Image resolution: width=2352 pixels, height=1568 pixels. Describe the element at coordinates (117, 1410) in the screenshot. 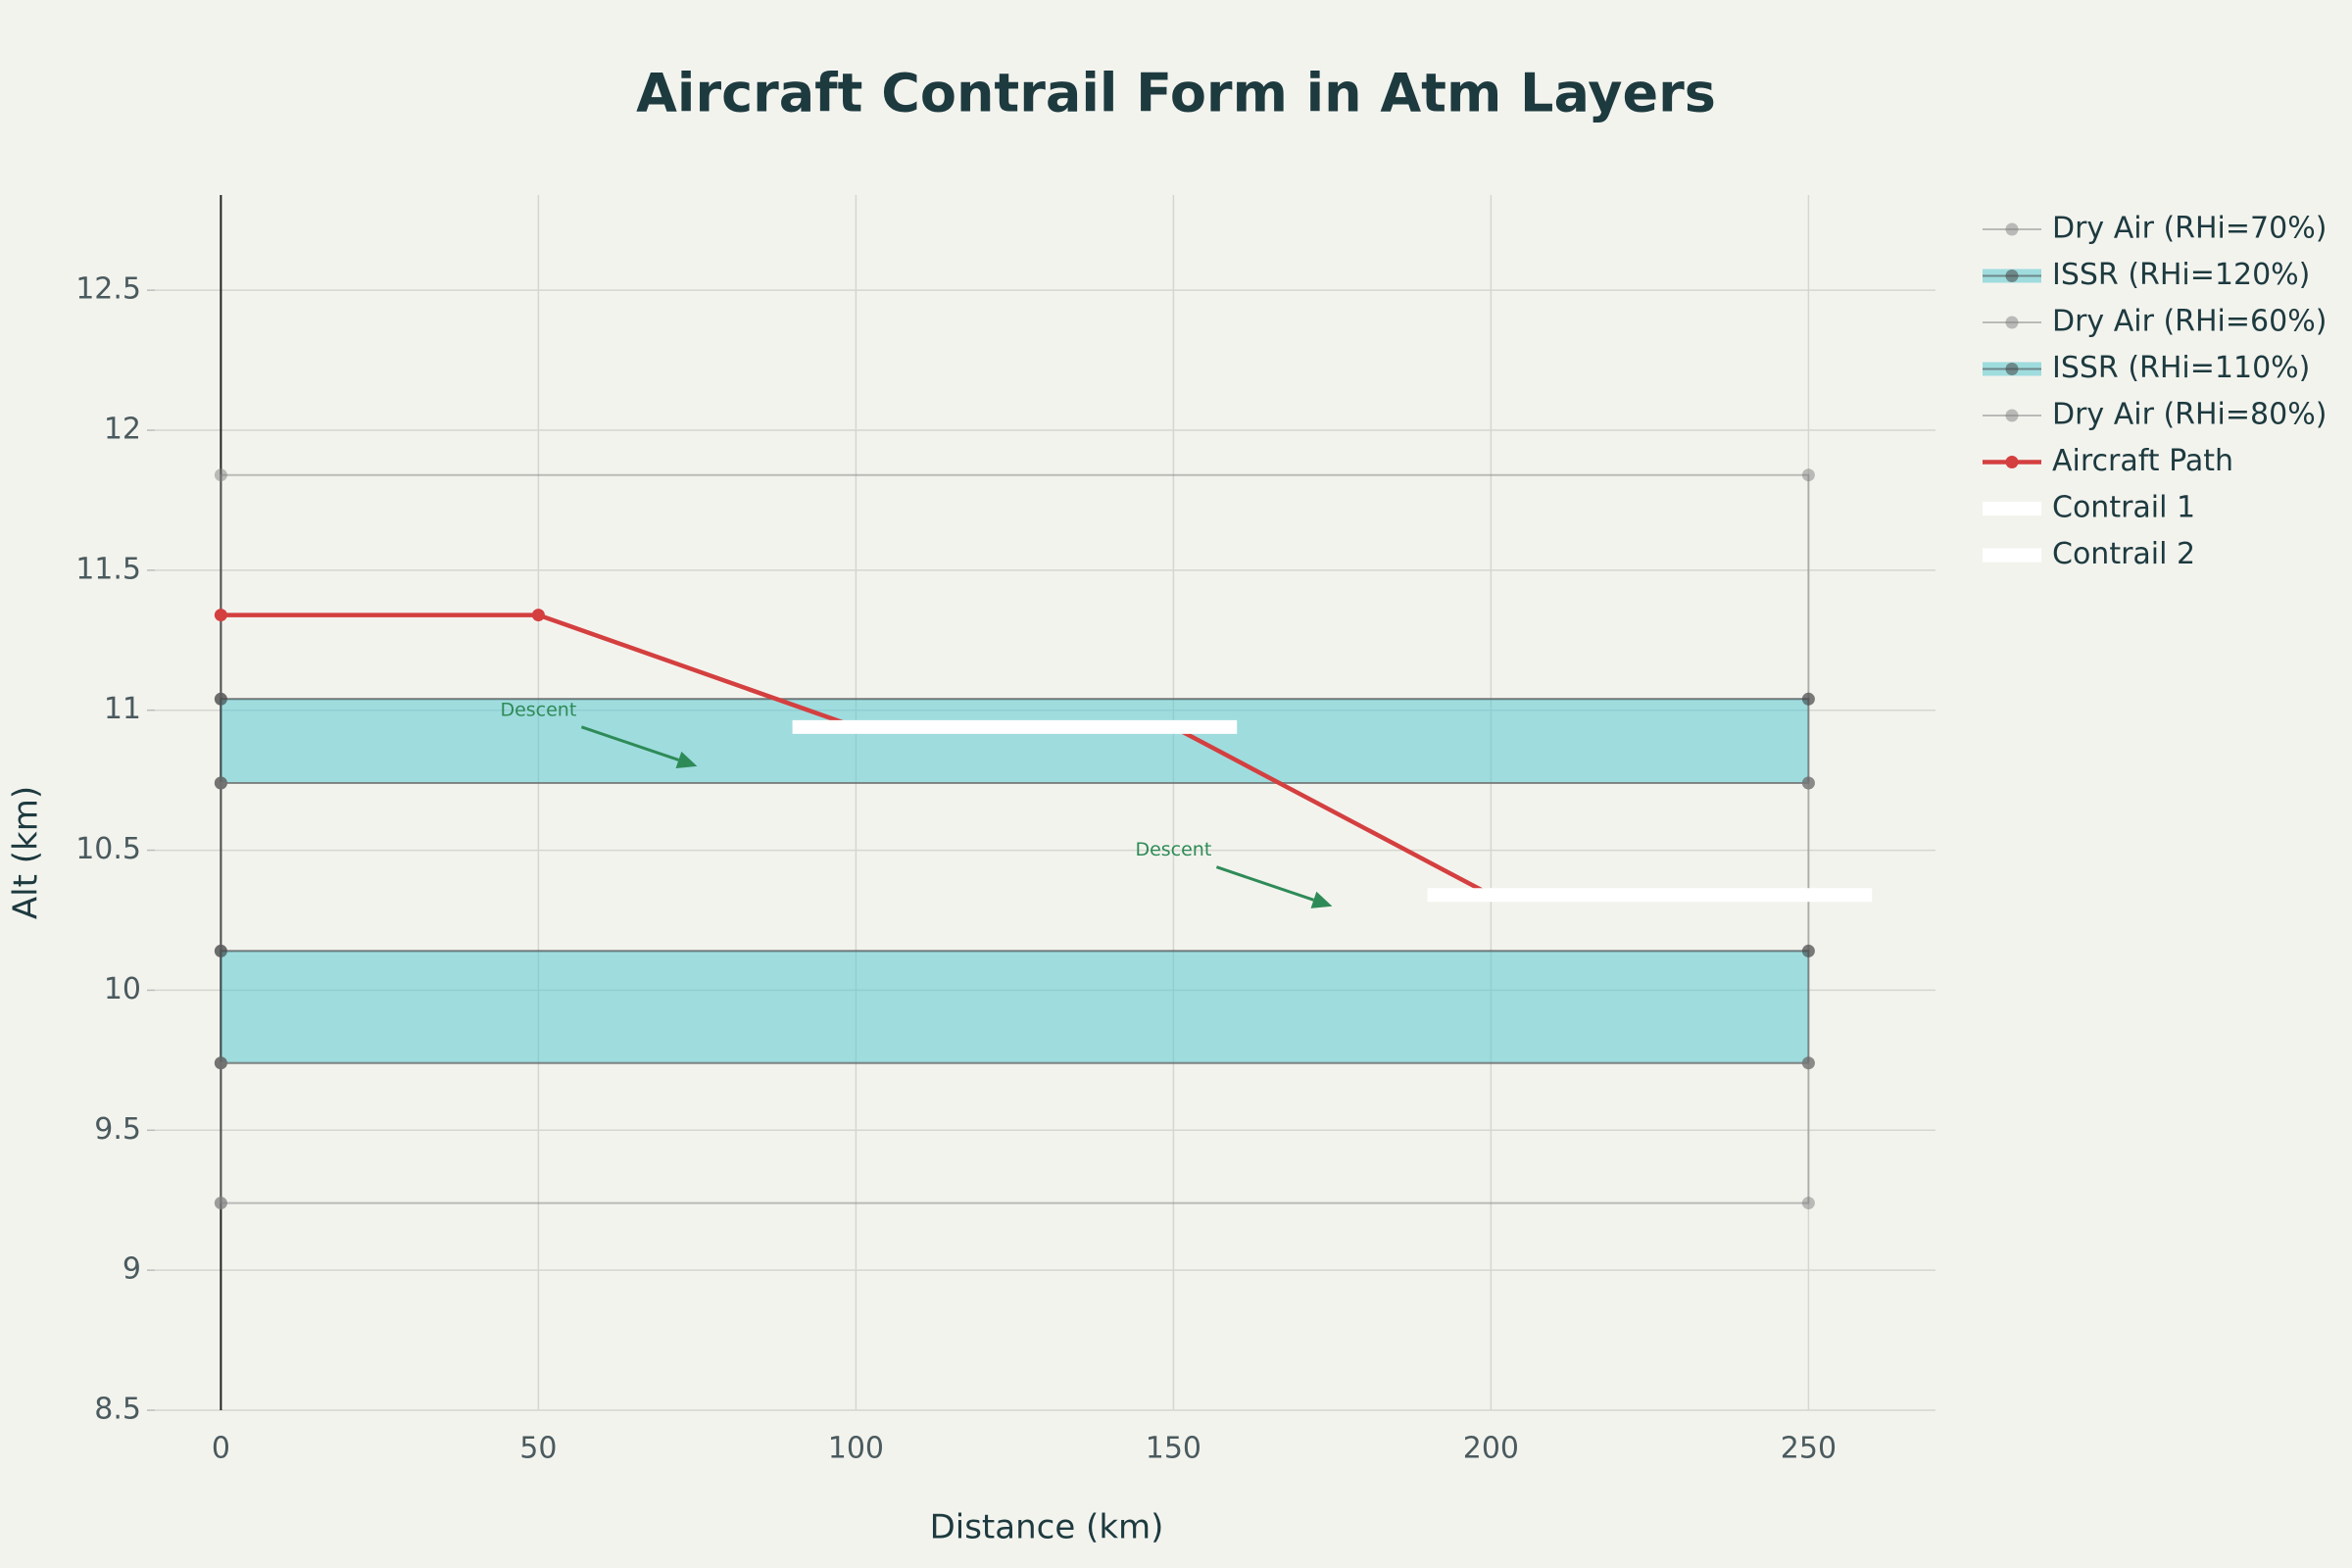

I see `y-tick-label: 8.5` at that location.